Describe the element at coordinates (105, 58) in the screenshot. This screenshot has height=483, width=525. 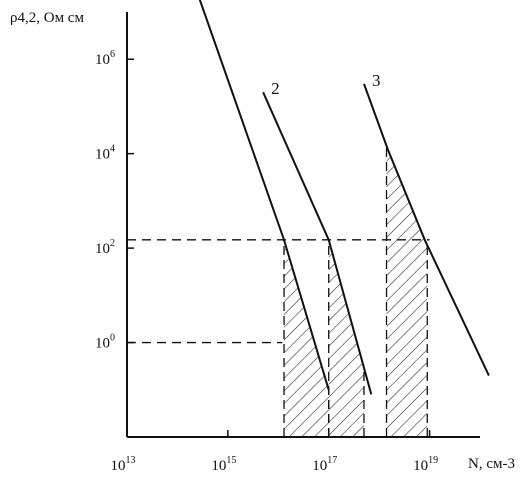
I see `y-tick-label: 10⁶` at that location.